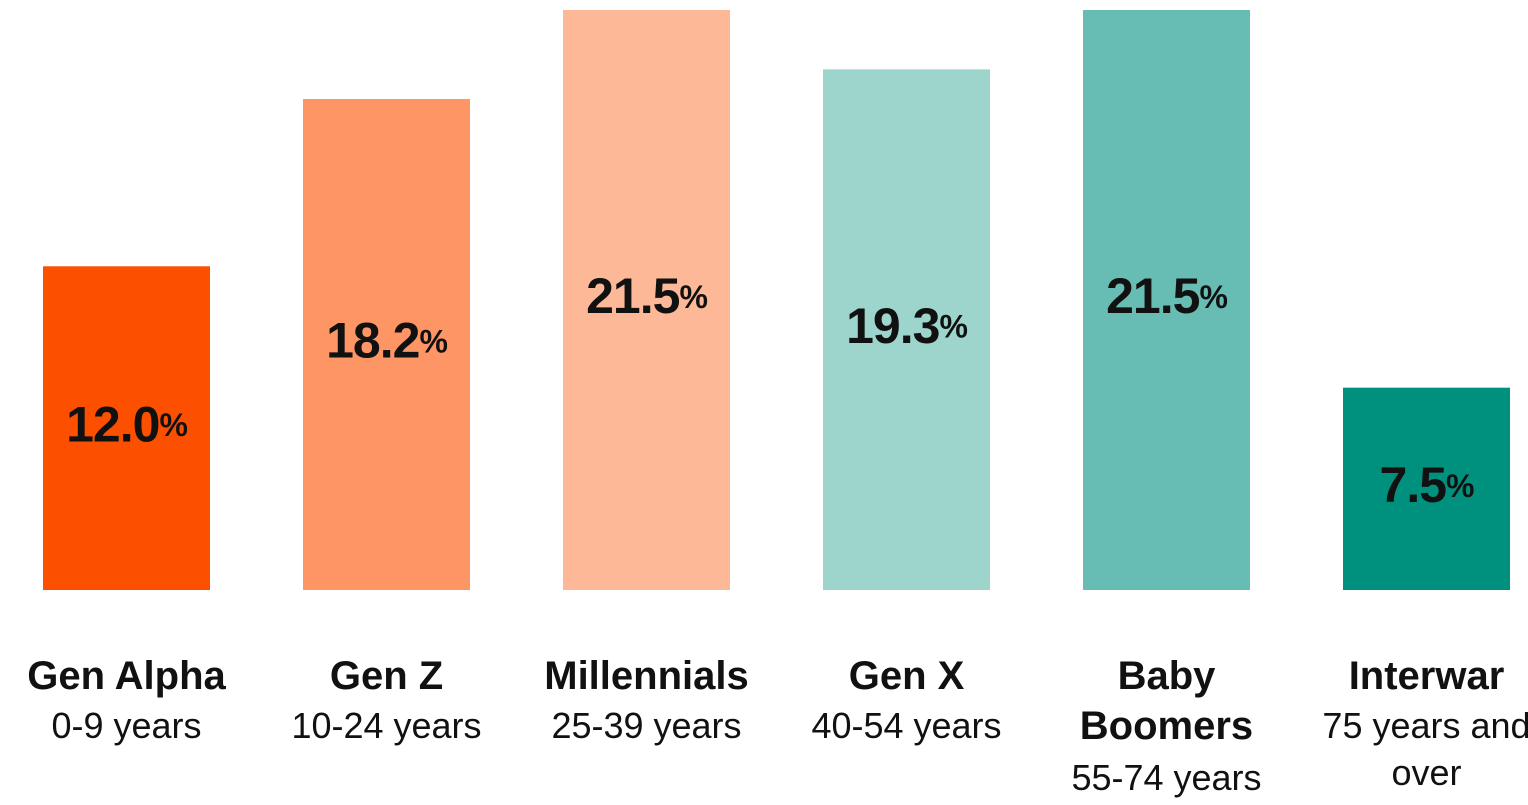  Describe the element at coordinates (646, 676) in the screenshot. I see `category-label: Millennials` at that location.